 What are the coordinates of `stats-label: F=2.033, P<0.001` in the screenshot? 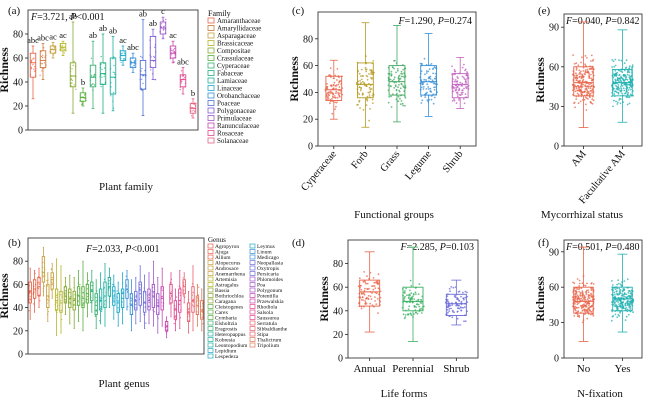 It's located at (122, 249).